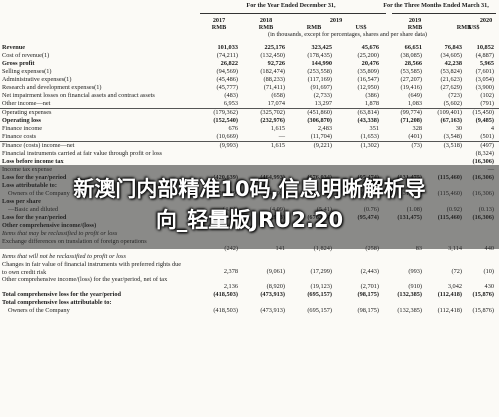 The width and height of the screenshot is (499, 417). Describe the element at coordinates (272, 310) in the screenshot. I see `row-value: (473,913)` at that location.